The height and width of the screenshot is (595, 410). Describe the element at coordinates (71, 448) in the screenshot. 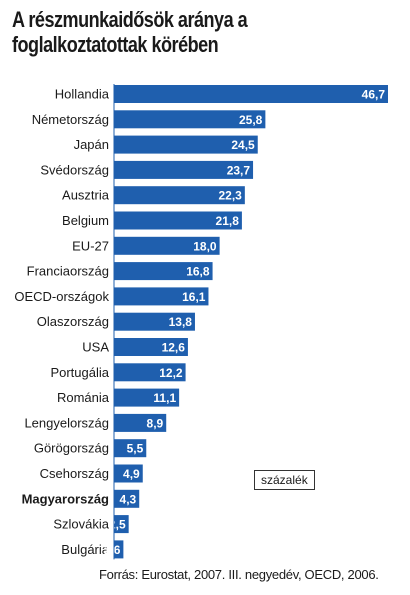

I see `category-label: Görögország` at that location.